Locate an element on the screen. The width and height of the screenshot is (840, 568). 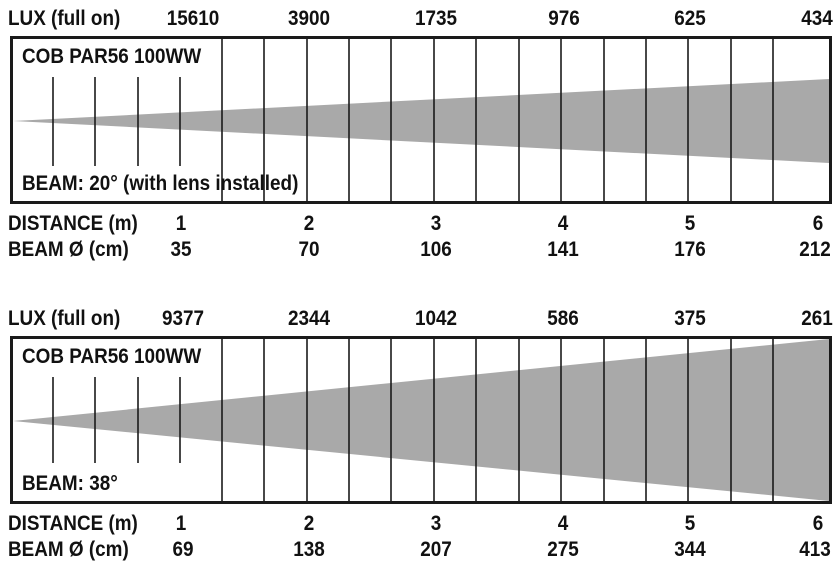
lux-value: 1735 is located at coordinates (436, 18).